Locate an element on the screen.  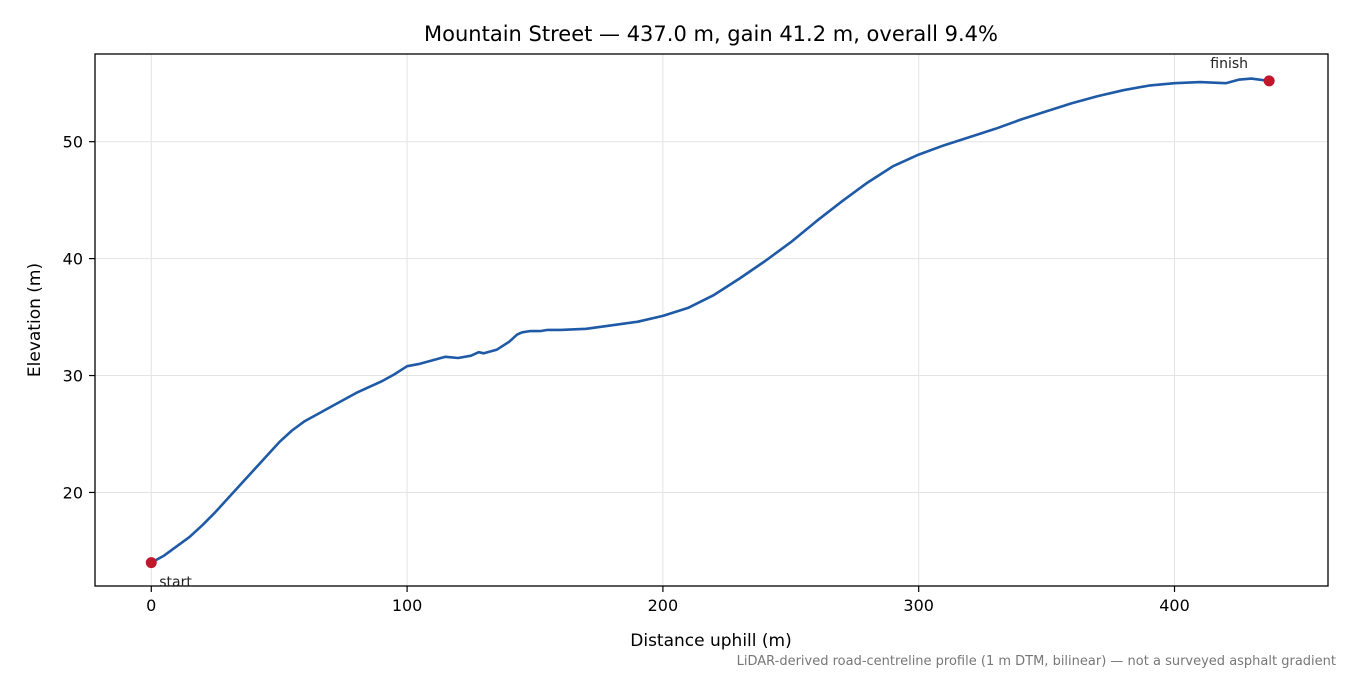
x-tick-label: 300 is located at coordinates (918, 605).